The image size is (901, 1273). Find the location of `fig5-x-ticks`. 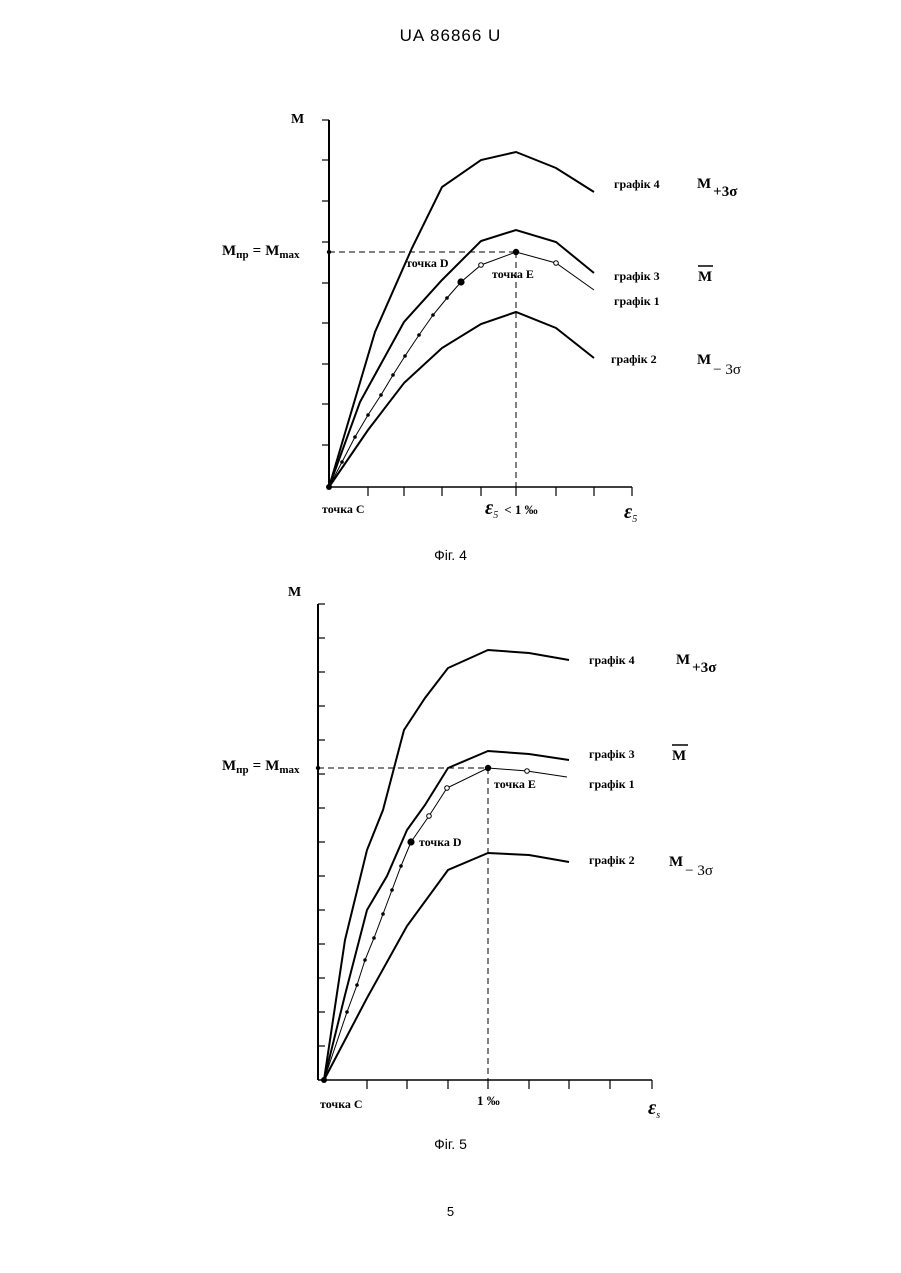

fig5-x-ticks is located at coordinates (509, 1084).